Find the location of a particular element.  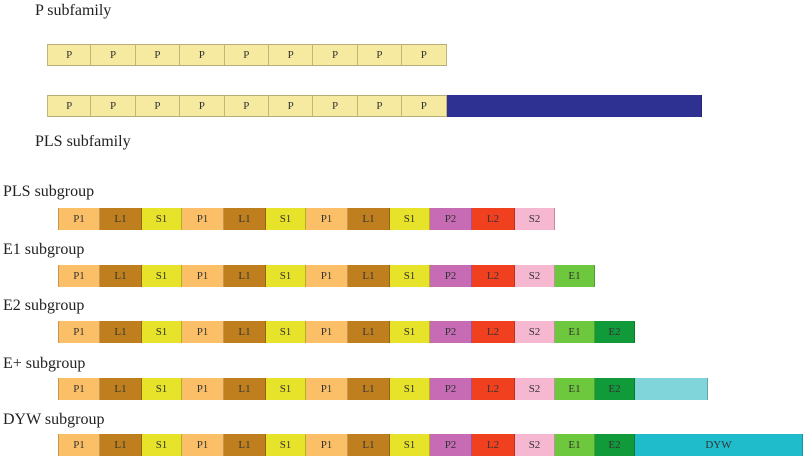

e1-subgroup-domain-row: P1 L1 S1 P1 L1 S1 P1 L1 S1 P2 L2 S2 E1 is located at coordinates (326, 276).